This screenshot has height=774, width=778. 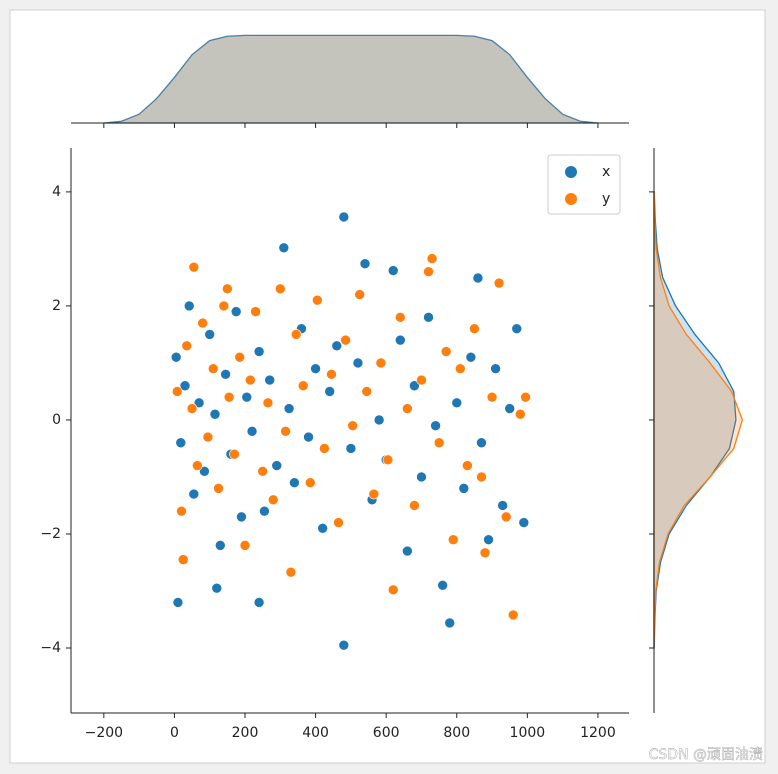 I want to click on x-tick-label: 200, so click(x=245, y=733).